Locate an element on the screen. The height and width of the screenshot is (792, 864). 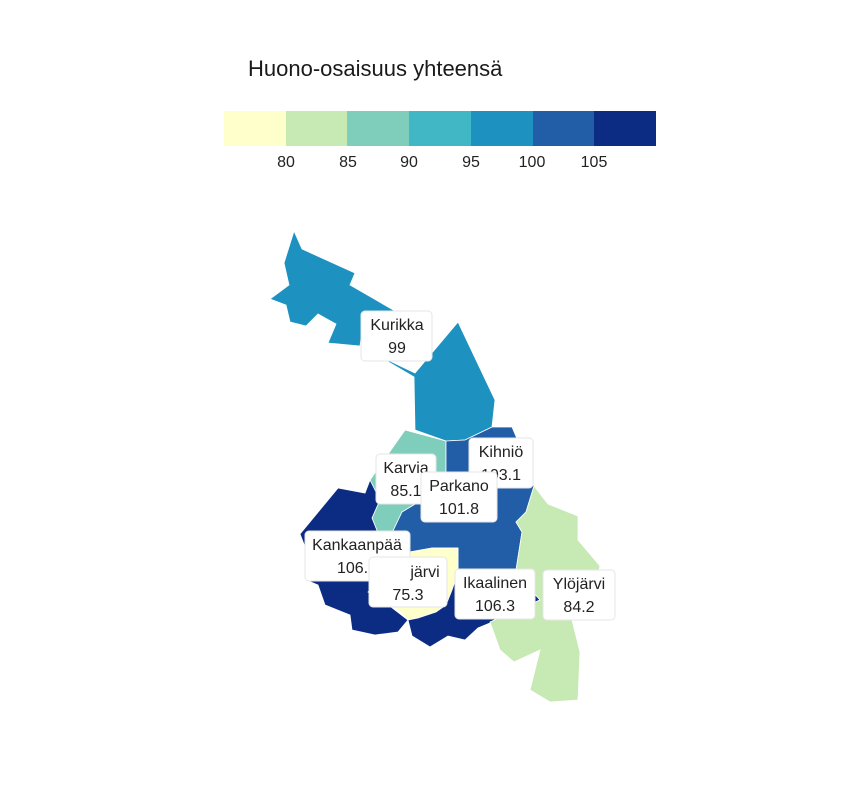
label-kurikka-name: Kurikka is located at coordinates (396, 325).